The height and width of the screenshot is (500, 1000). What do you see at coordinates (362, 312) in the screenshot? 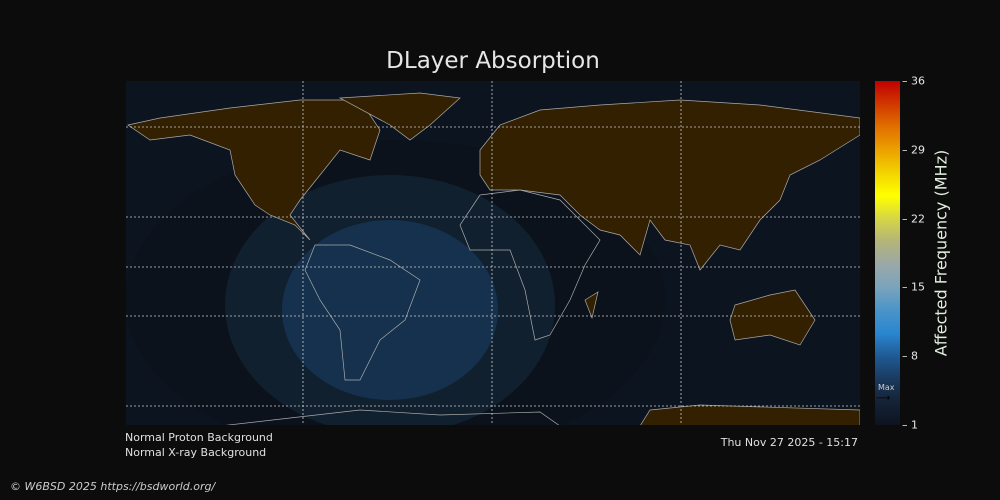
I see `south-america` at bounding box center [362, 312].